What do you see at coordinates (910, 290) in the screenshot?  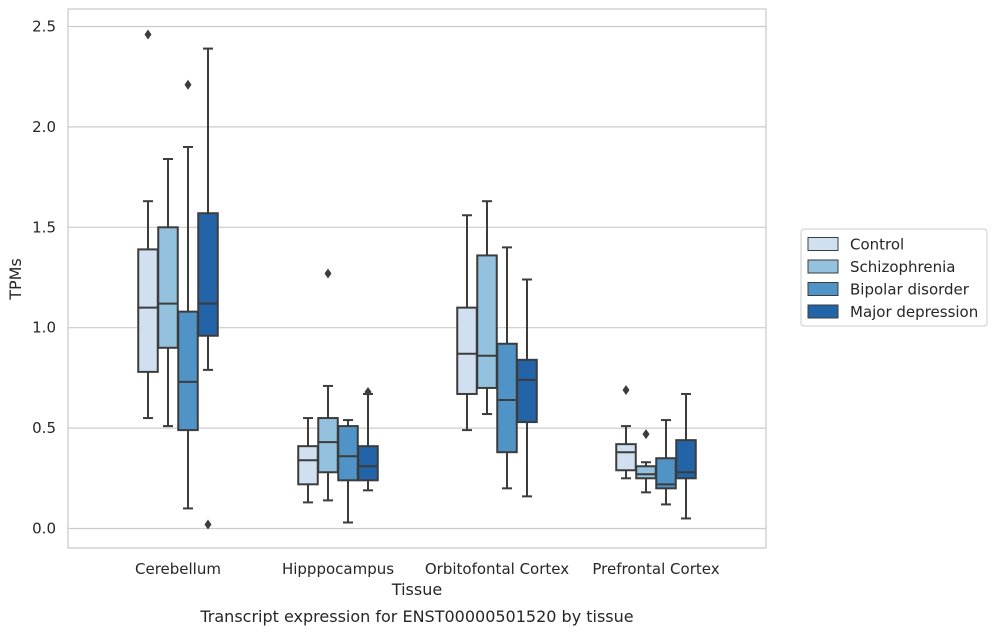 I see `legend-label: Bipolar disorder` at bounding box center [910, 290].